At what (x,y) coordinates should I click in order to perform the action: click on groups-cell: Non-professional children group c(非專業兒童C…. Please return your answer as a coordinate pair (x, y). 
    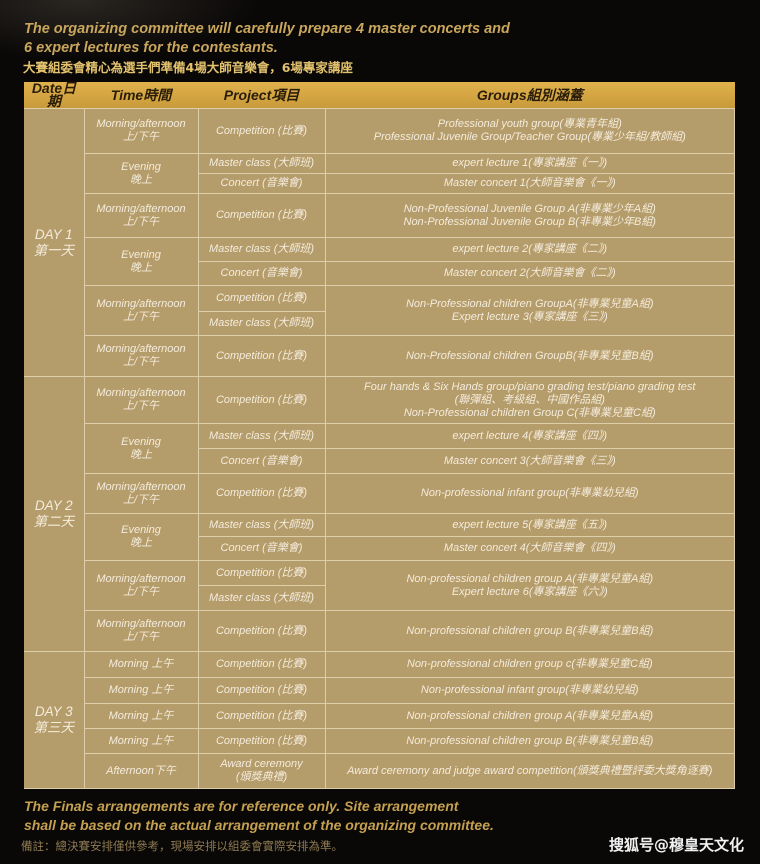
    Looking at the image, I should click on (529, 664).